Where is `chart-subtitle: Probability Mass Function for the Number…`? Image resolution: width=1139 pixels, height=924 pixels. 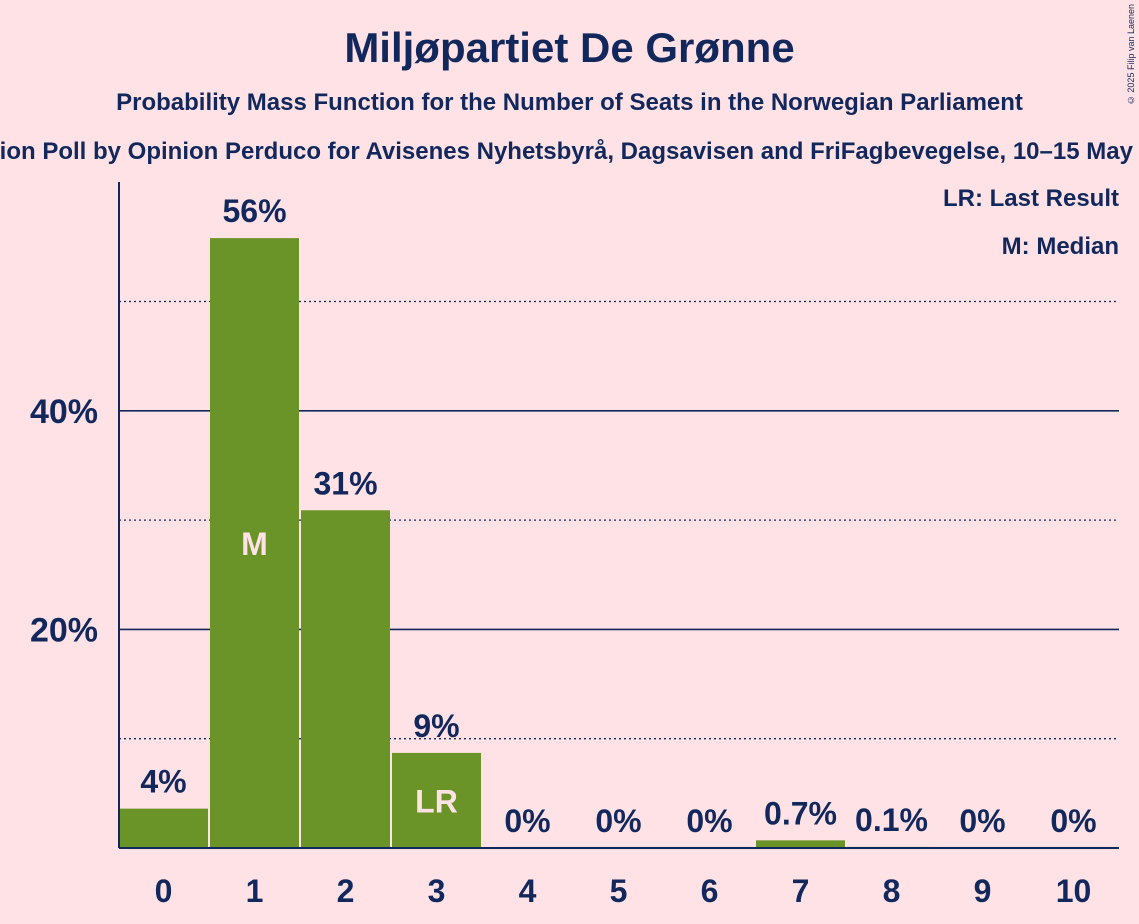 chart-subtitle: Probability Mass Function for the Number… is located at coordinates (569, 102).